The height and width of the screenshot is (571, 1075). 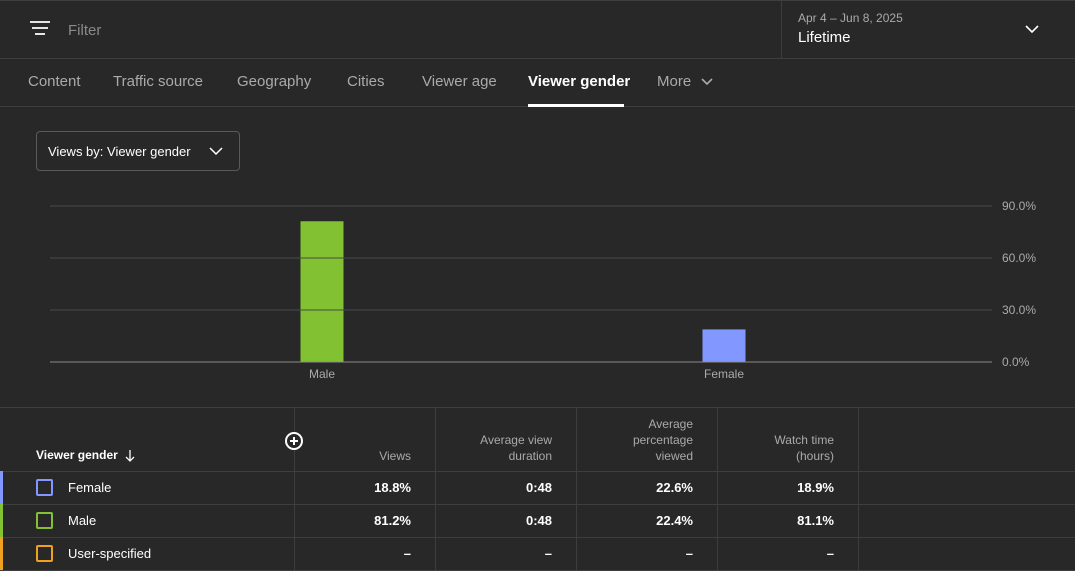 What do you see at coordinates (724, 374) in the screenshot?
I see `x-tick-label: Female` at bounding box center [724, 374].